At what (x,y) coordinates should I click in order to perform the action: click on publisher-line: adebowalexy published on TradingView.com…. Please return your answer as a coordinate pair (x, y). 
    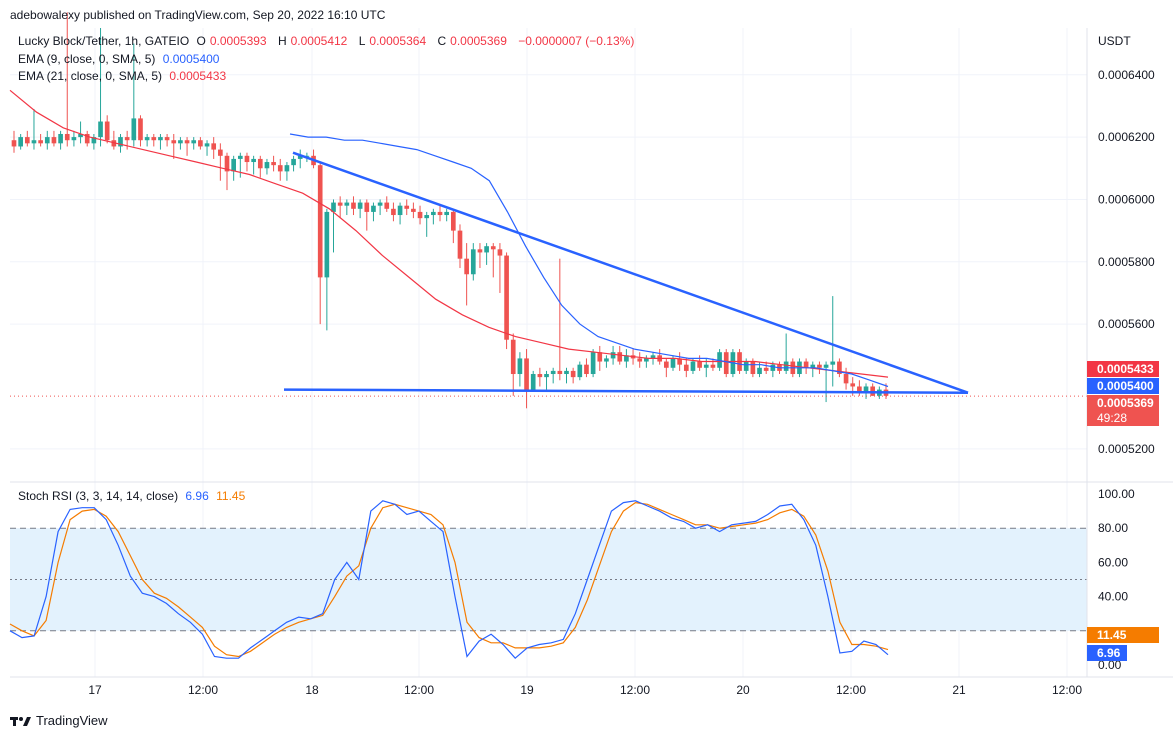
    Looking at the image, I should click on (198, 15).